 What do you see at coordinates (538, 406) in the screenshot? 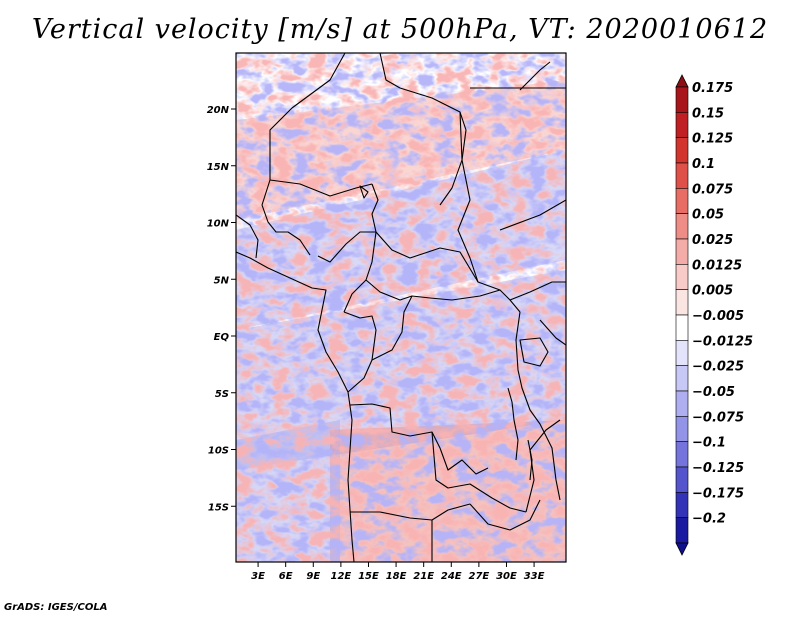
I see `border-east-africa` at bounding box center [538, 406].